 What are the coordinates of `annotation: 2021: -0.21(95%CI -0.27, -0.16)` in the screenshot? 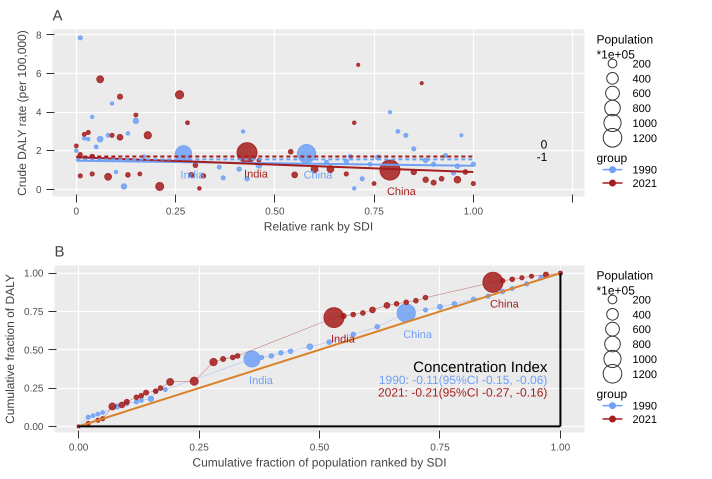 It's located at (463, 392).